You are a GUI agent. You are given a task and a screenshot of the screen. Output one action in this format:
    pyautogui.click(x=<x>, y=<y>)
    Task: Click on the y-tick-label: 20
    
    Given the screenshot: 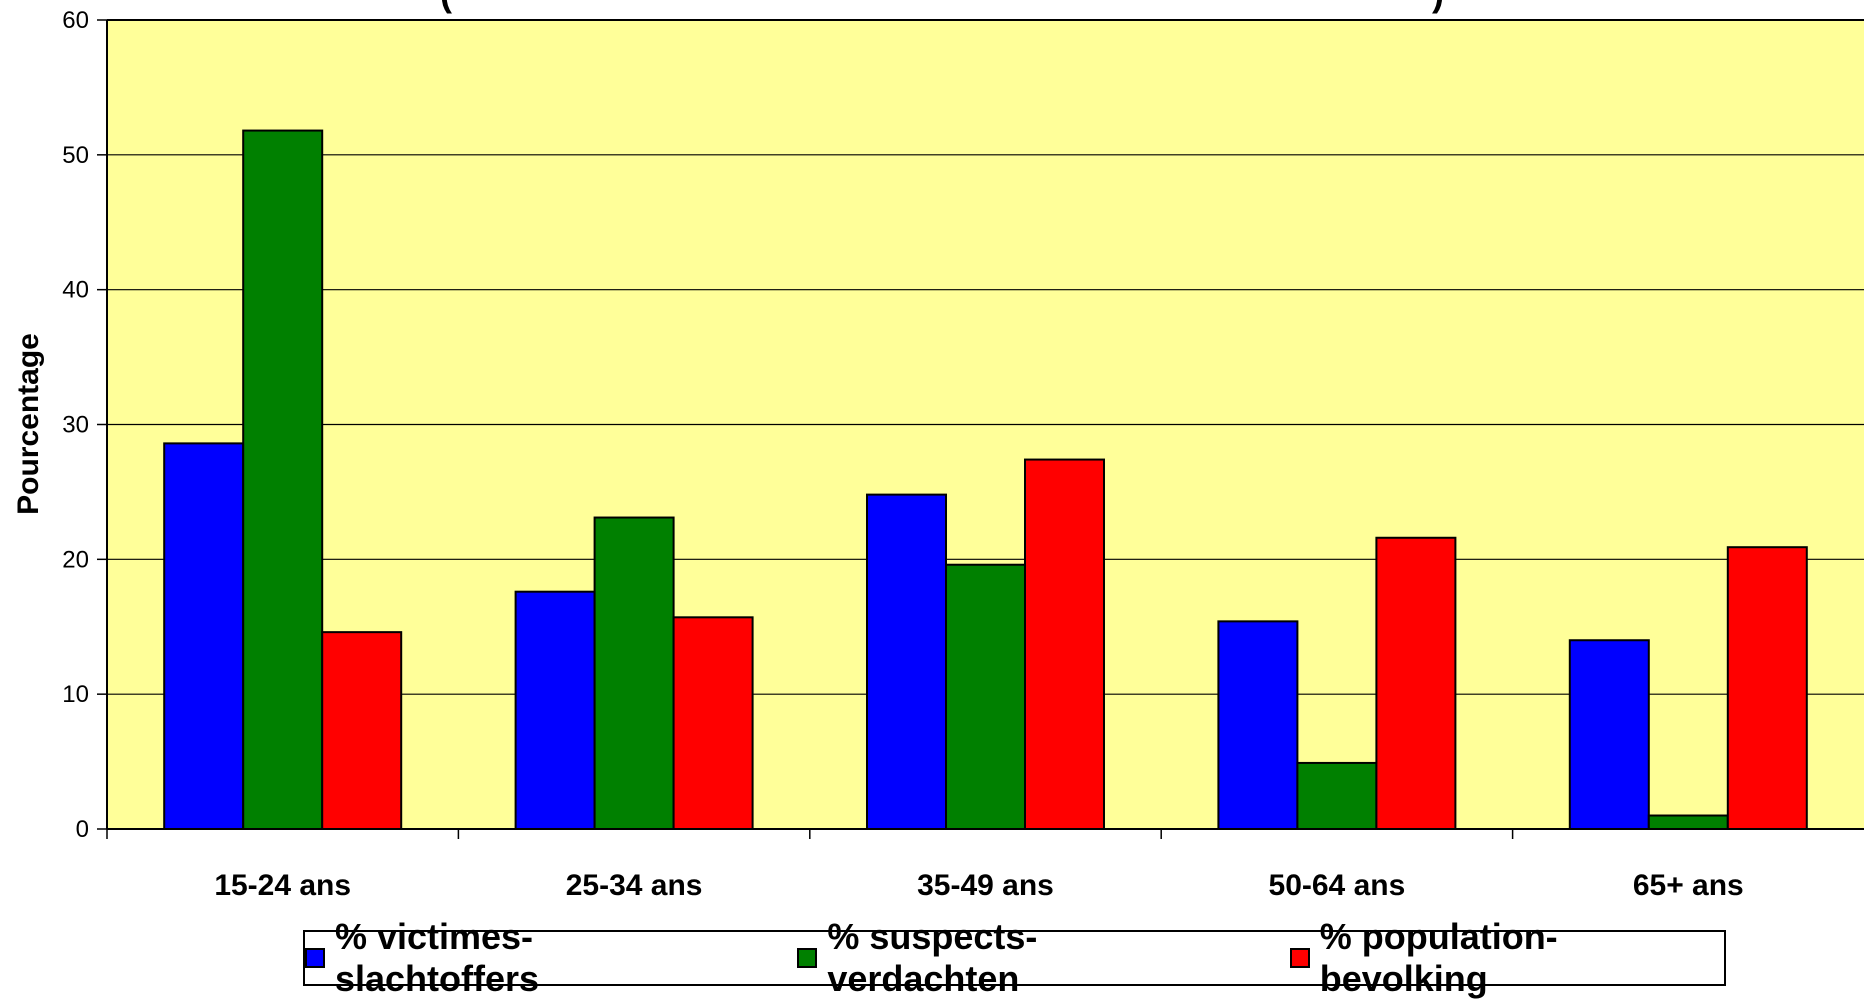 What is the action you would take?
    pyautogui.click(x=75, y=559)
    